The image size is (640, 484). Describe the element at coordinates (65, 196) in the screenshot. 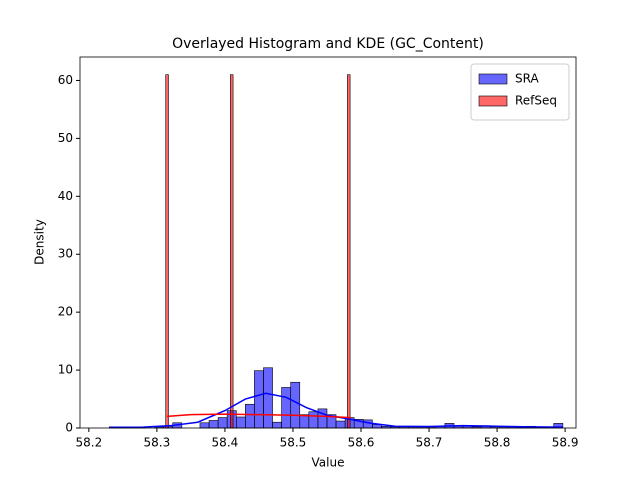

I see `y-tick-label: 40` at that location.